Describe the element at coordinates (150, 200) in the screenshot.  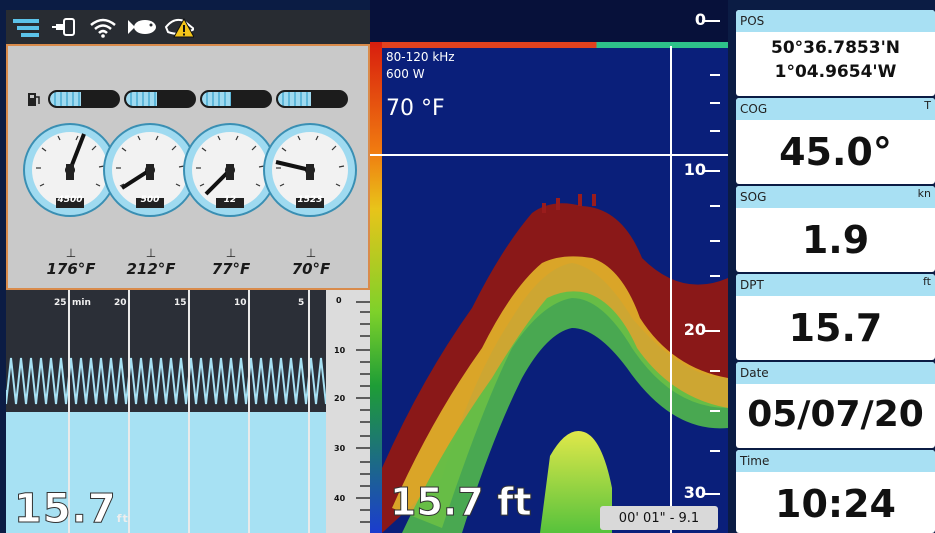
I see `gauge-value-2: 500` at that location.